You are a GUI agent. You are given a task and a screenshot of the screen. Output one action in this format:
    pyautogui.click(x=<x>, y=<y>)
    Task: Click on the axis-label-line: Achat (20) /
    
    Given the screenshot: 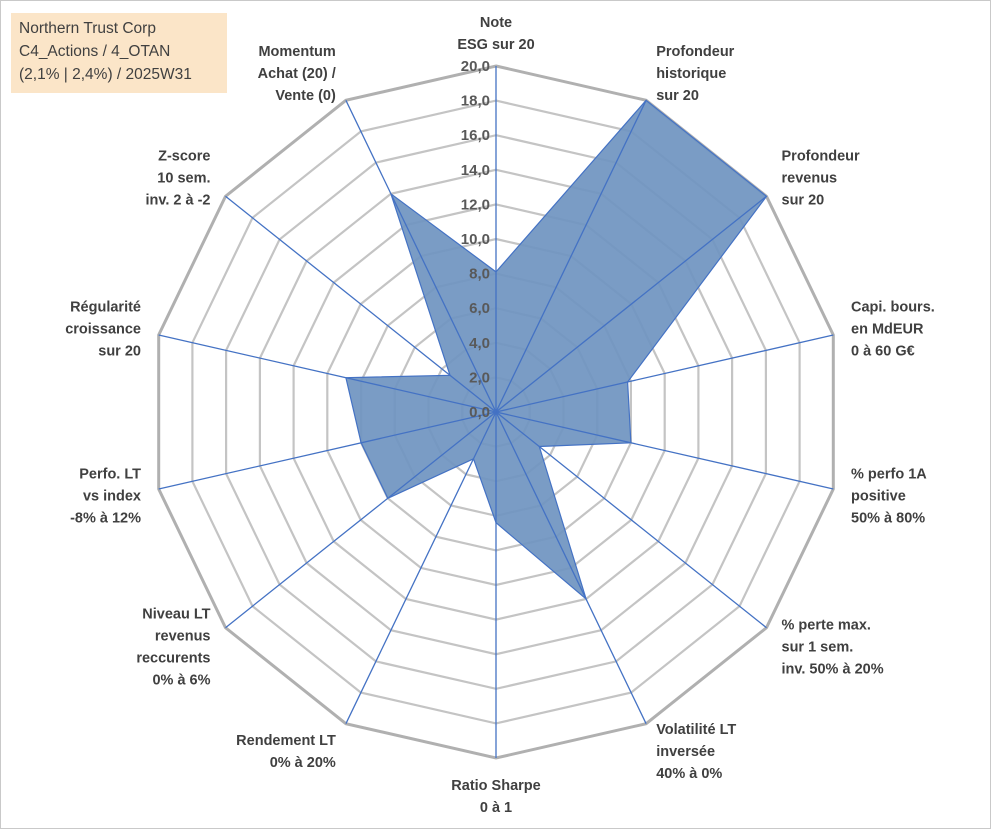 What is the action you would take?
    pyautogui.click(x=297, y=74)
    